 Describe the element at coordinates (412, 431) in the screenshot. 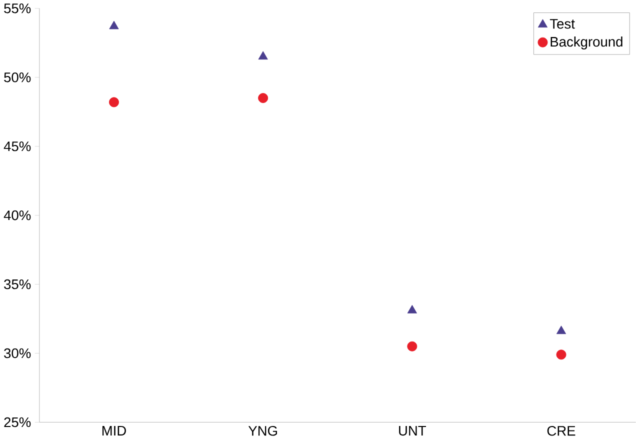

I see `x-tick-label: UNT` at that location.